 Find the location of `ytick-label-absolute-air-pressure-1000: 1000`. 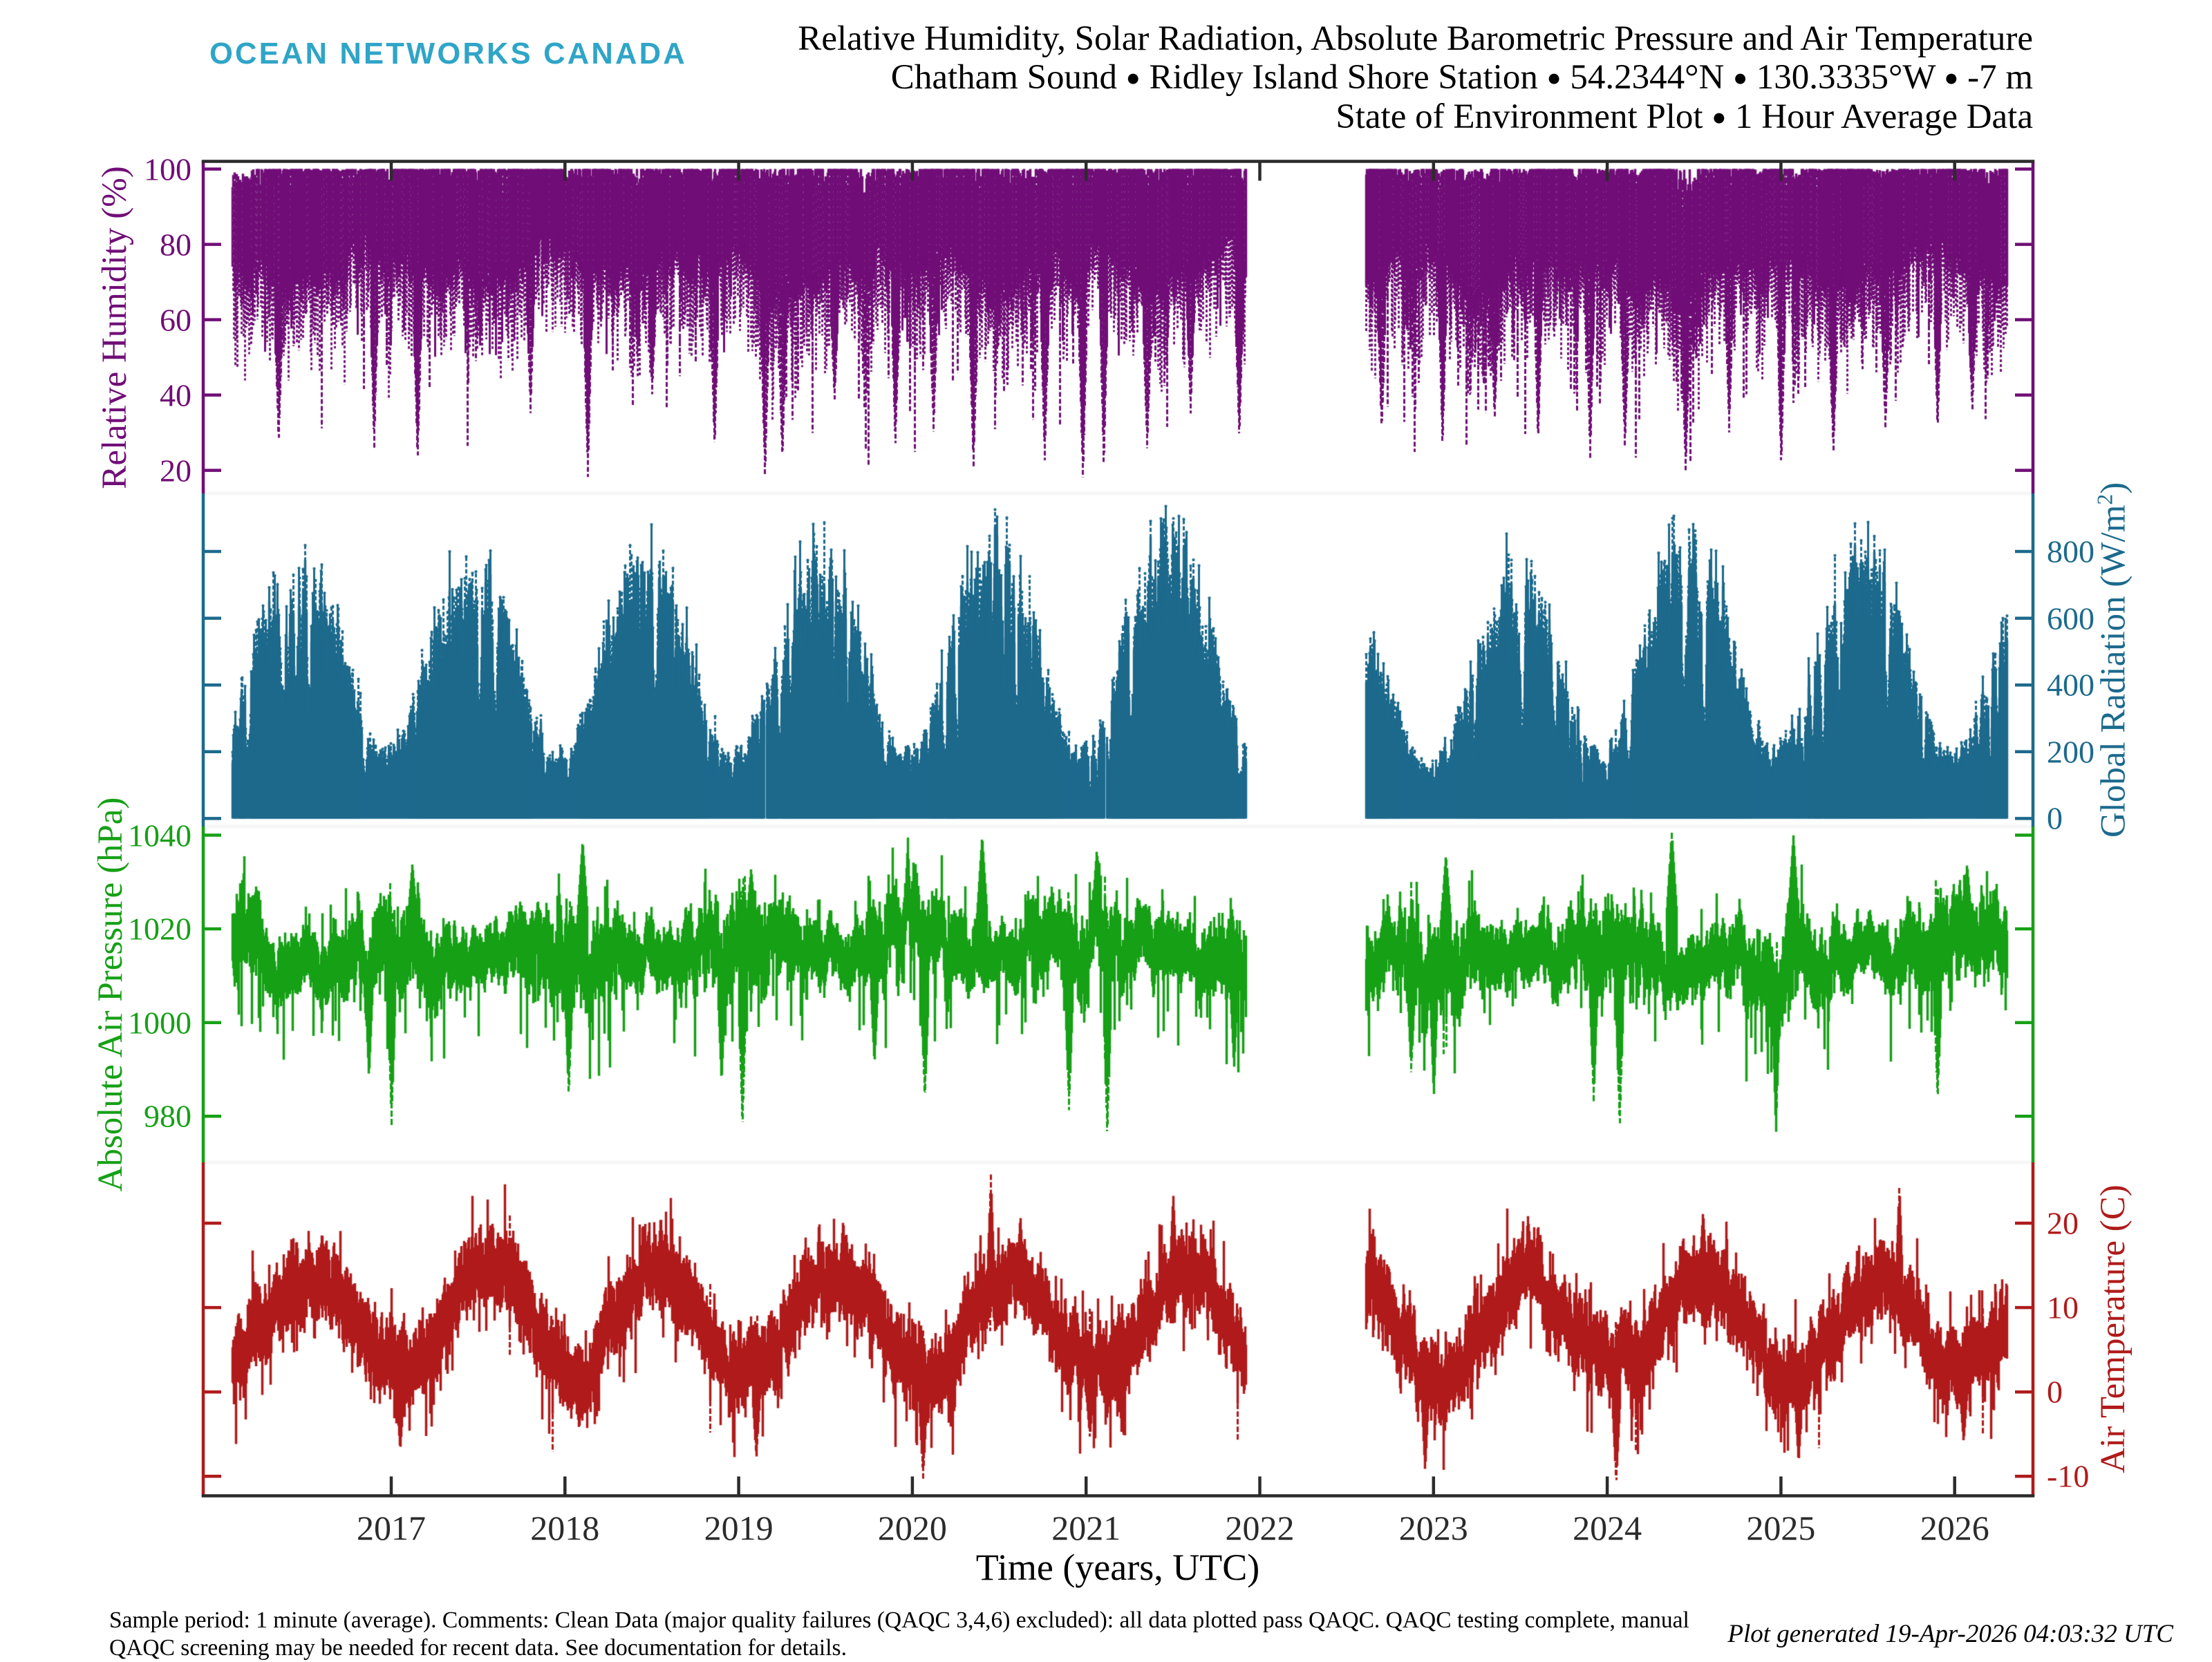

ytick-label-absolute-air-pressure-1000: 1000 is located at coordinates (159, 1023).